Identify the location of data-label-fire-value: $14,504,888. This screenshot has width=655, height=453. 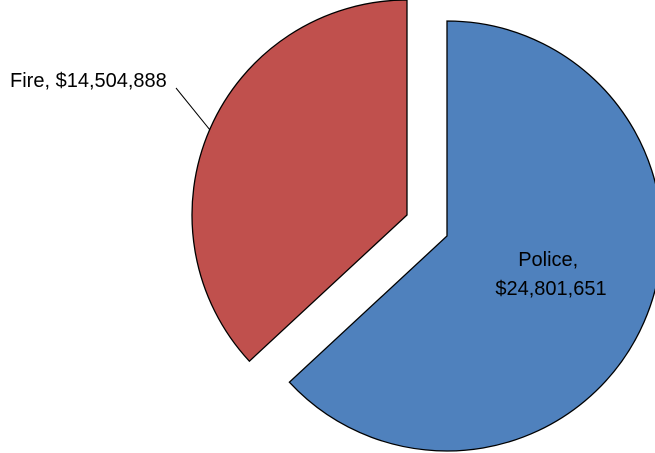
(111, 81).